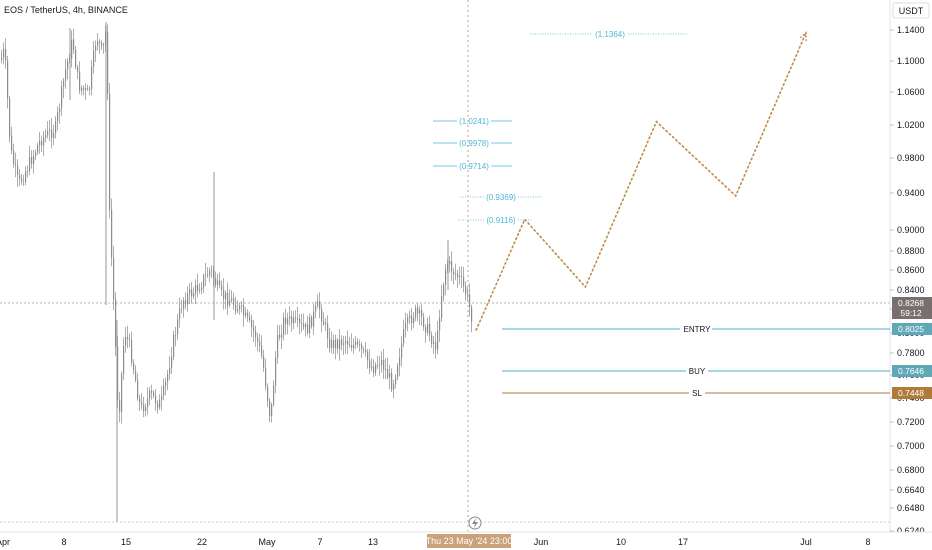  I want to click on price-tick-label: 0.9800, so click(911, 158).